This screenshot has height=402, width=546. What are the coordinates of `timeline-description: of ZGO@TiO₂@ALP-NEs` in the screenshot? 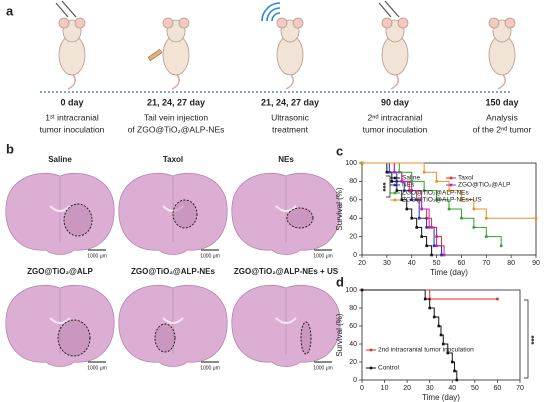 It's located at (176, 129).